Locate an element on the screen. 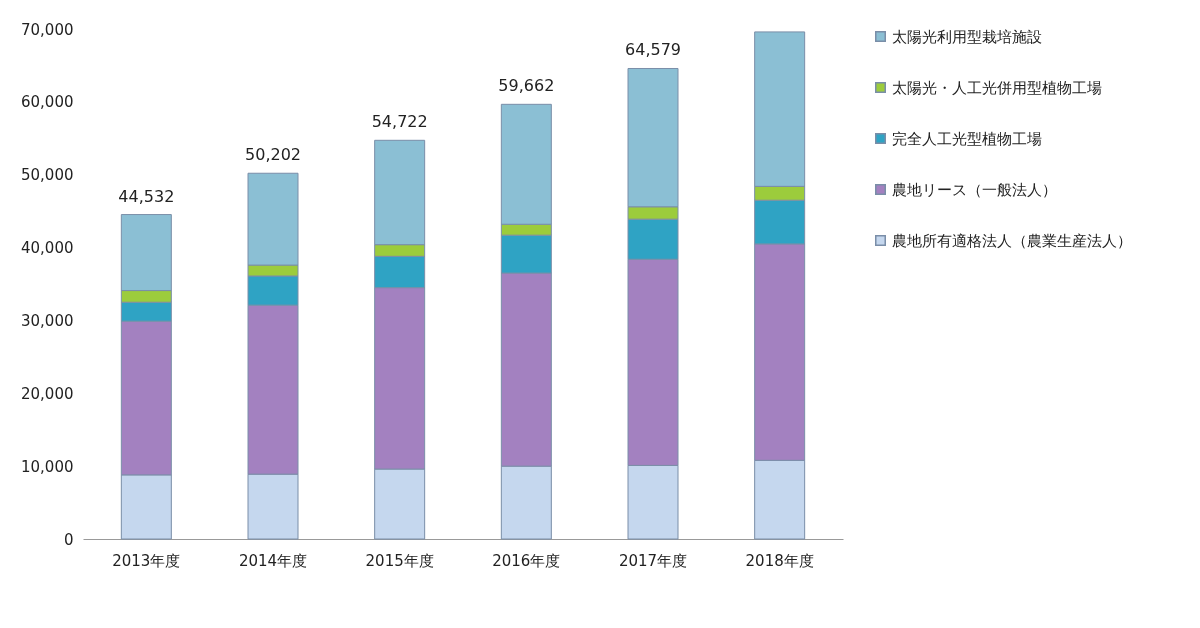 Image resolution: width=1200 pixels, height=628 pixels. y-tick-label: 40,000 is located at coordinates (47, 248).